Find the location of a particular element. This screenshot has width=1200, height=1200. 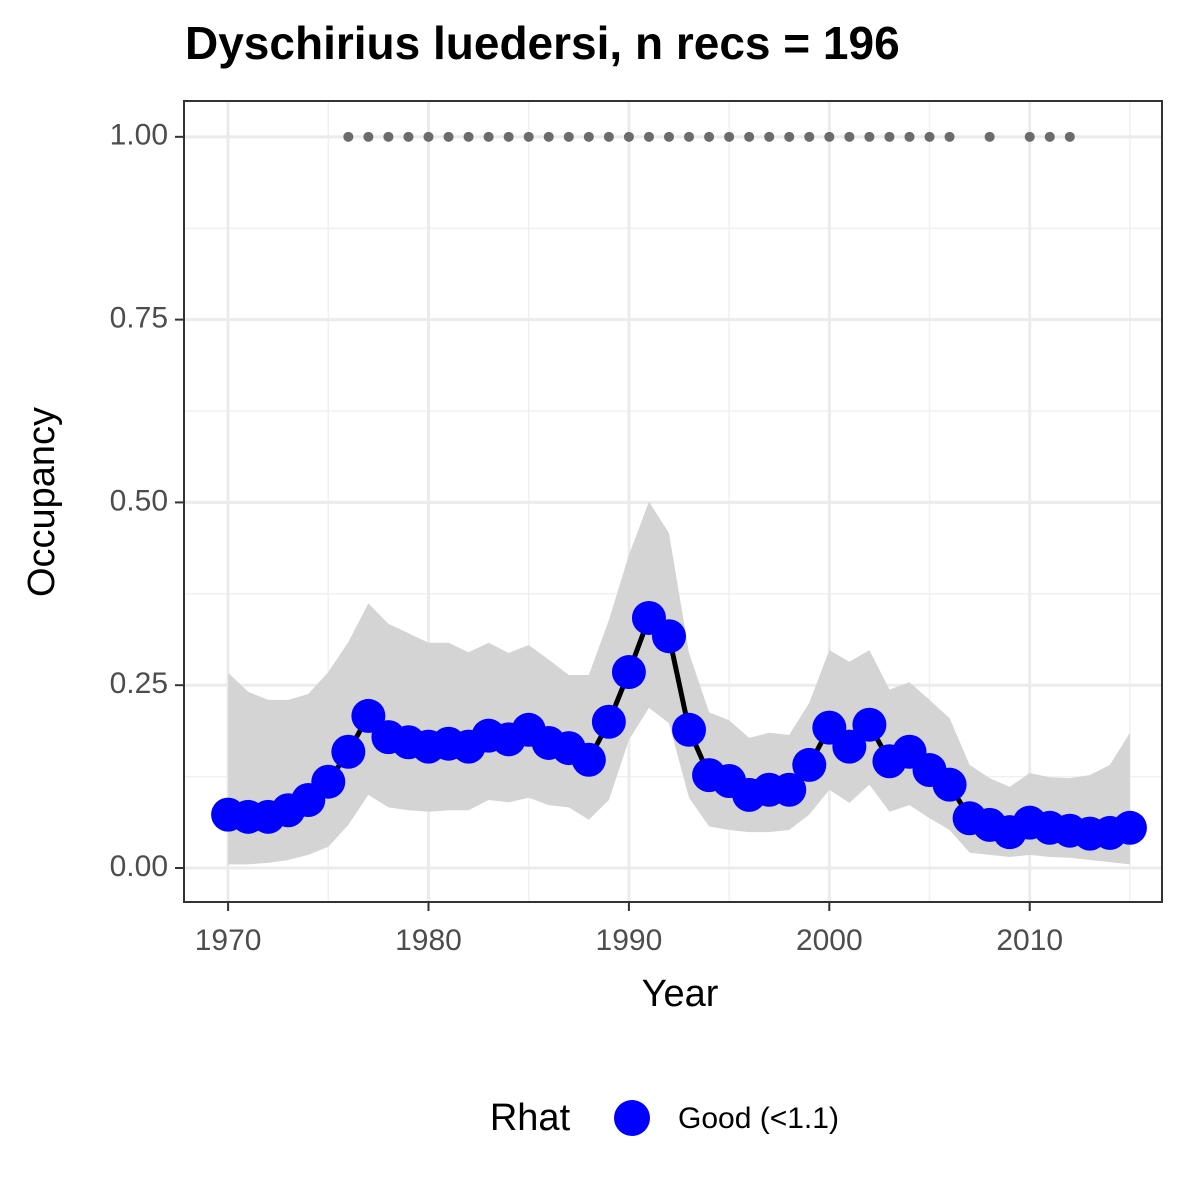

x-tick-label: 2010 is located at coordinates (1029, 940).